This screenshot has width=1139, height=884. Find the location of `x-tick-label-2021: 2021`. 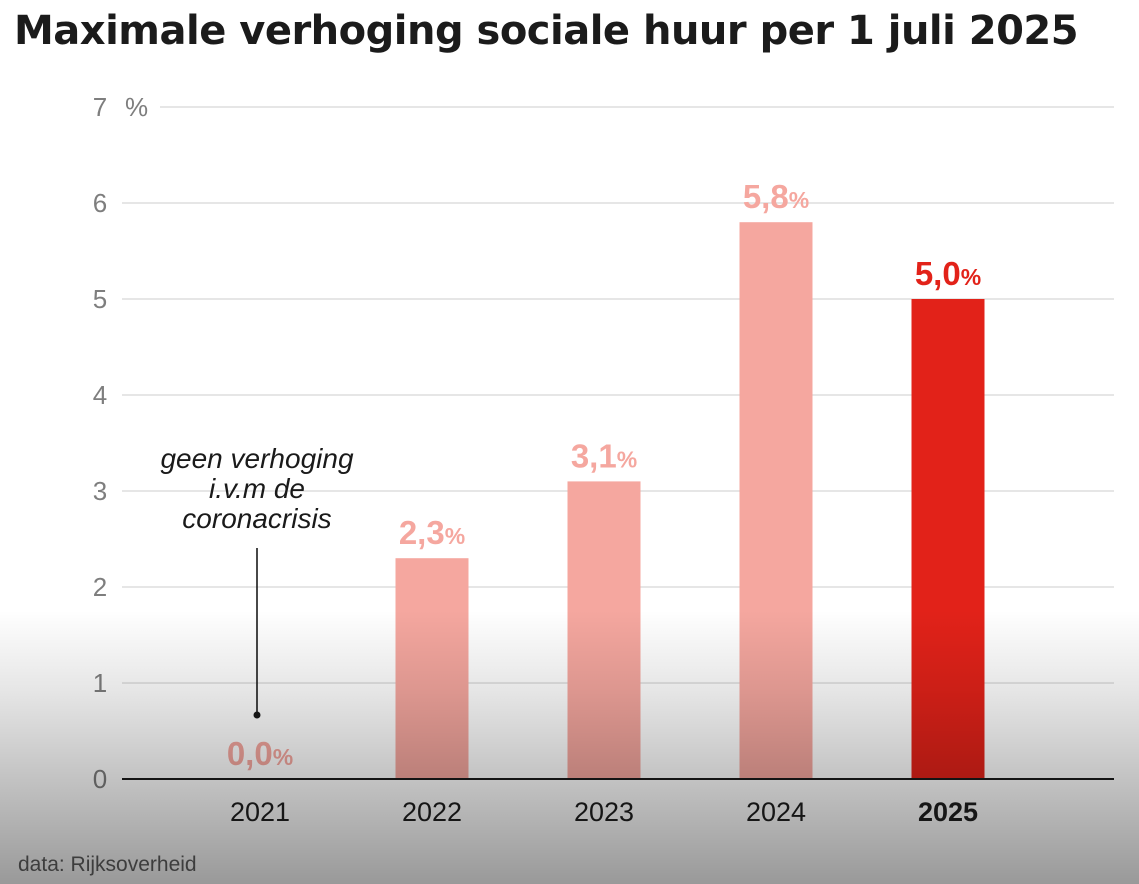

x-tick-label-2021: 2021 is located at coordinates (260, 812).